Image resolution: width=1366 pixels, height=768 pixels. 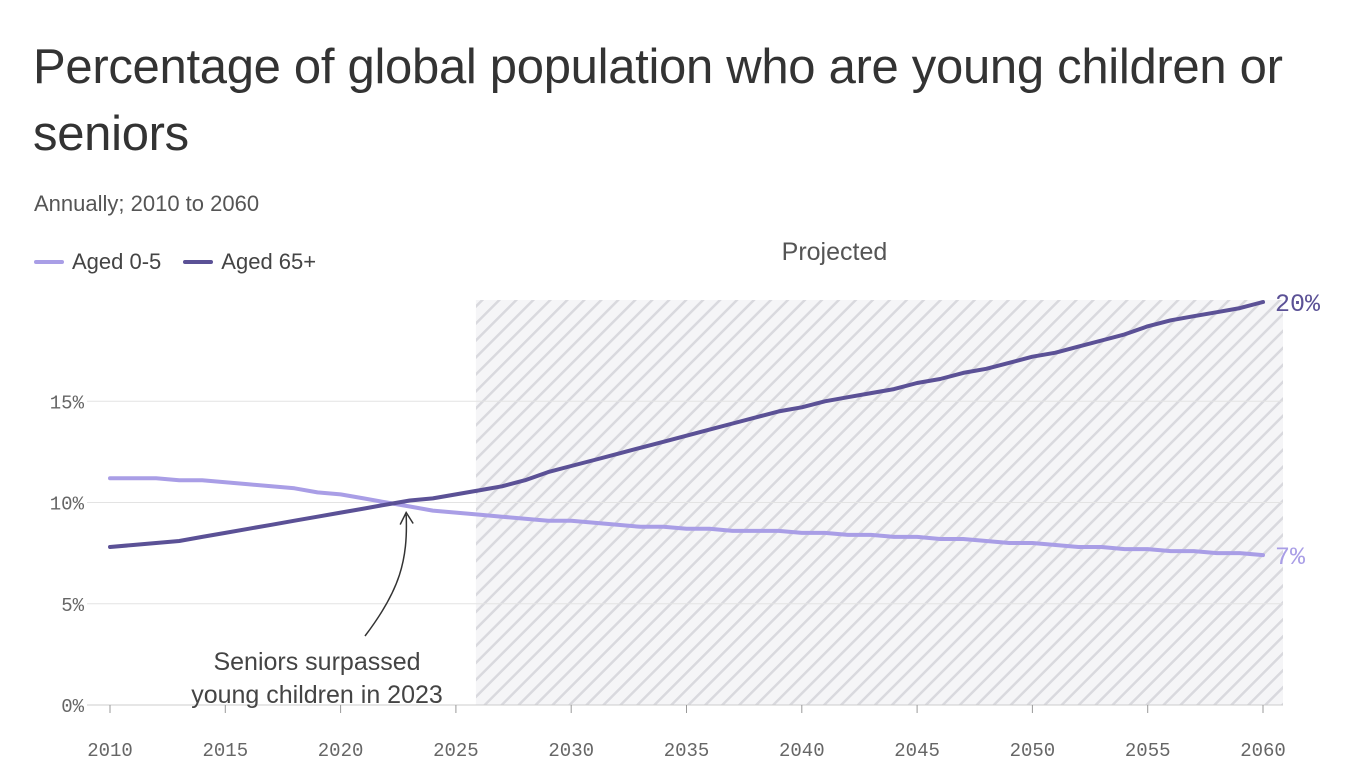 I want to click on end-labels: 7% 20%, so click(x=1298, y=431).